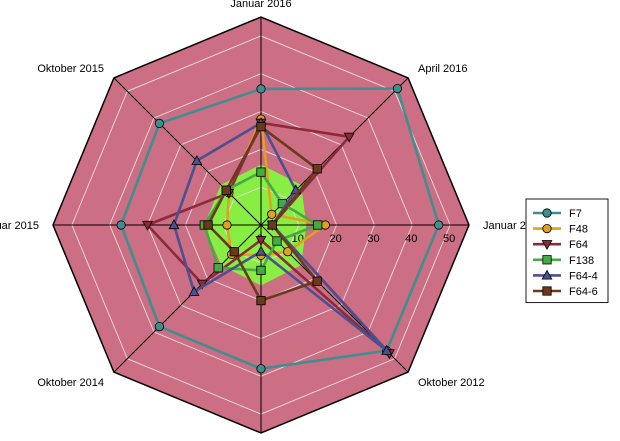 This screenshot has width=620, height=441. What do you see at coordinates (578, 230) in the screenshot?
I see `legend-label: F48` at bounding box center [578, 230].